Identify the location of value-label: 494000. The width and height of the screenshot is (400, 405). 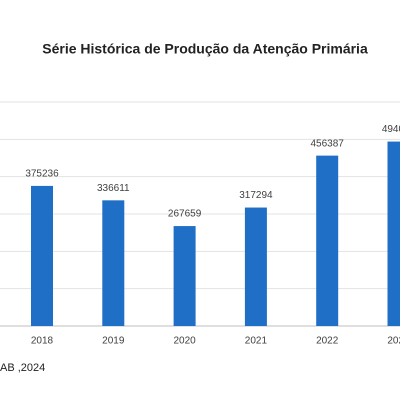
(391, 129).